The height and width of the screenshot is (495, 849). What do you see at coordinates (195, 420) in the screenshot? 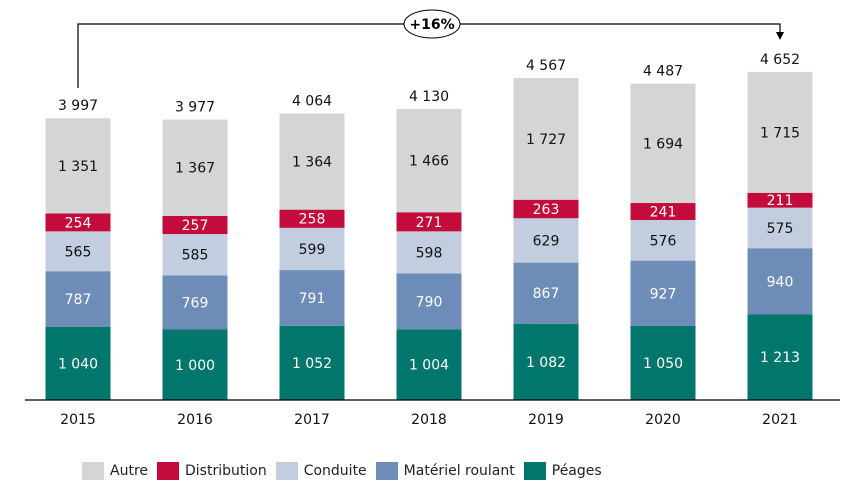
I see `x-tick-label: 2016` at bounding box center [195, 420].